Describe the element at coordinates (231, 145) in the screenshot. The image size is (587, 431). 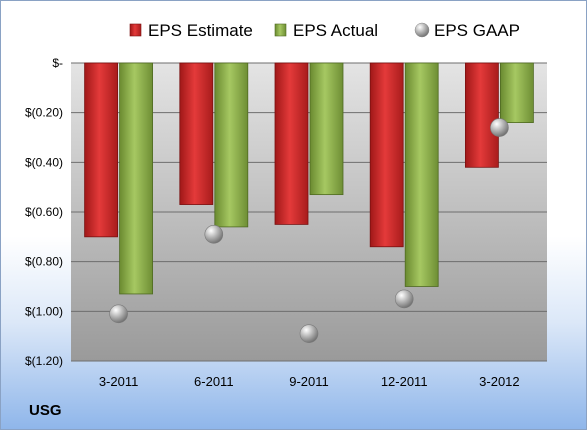
I see `bar-eps-actual-6-2011` at that location.